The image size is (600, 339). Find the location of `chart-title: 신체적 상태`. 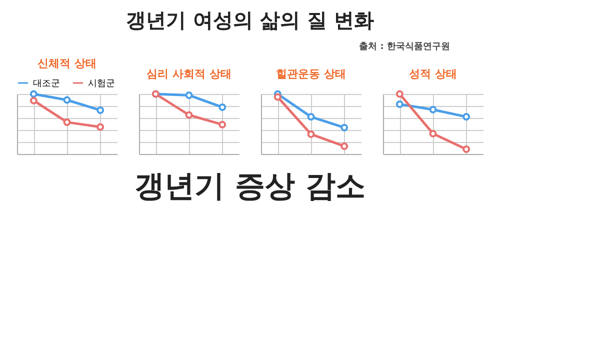

chart-title: 신체적 상태 is located at coordinates (67, 63).